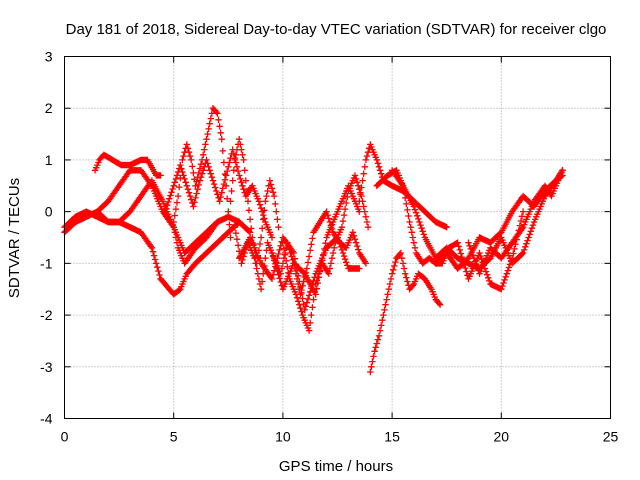 The width and height of the screenshot is (640, 480). What do you see at coordinates (46, 263) in the screenshot?
I see `y-tick-label: -1` at bounding box center [46, 263].